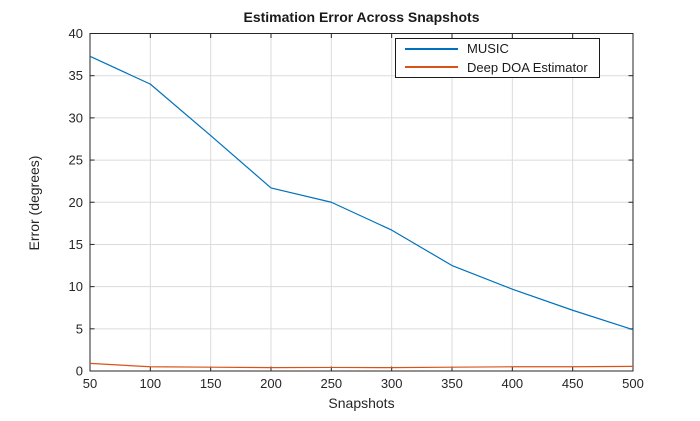 The width and height of the screenshot is (700, 421). I want to click on x-tick-label: 250, so click(331, 383).